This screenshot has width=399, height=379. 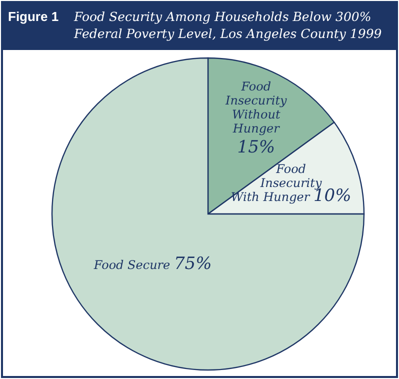 What do you see at coordinates (227, 25) in the screenshot?
I see `chart-title: Food Security Among Households Below 300% Federal Poverty Level, Los Angeles County 1999` at bounding box center [227, 25].